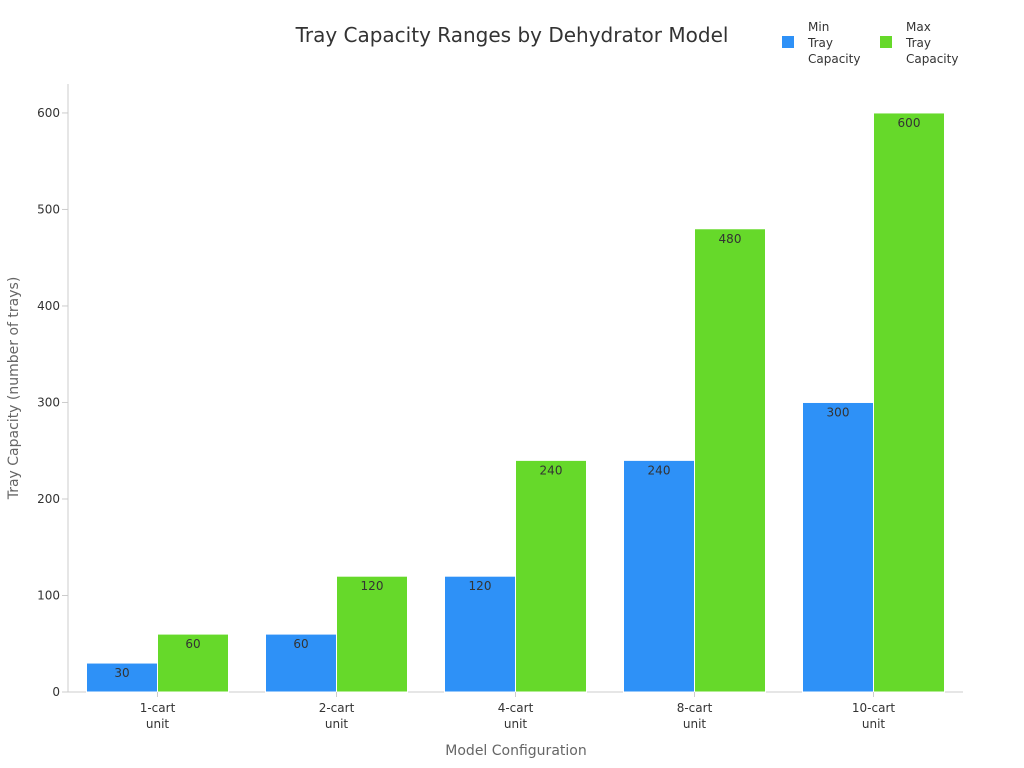  Describe the element at coordinates (551, 470) in the screenshot. I see `data-label-max-tray-capacity-4-cart-unit: 240` at that location.